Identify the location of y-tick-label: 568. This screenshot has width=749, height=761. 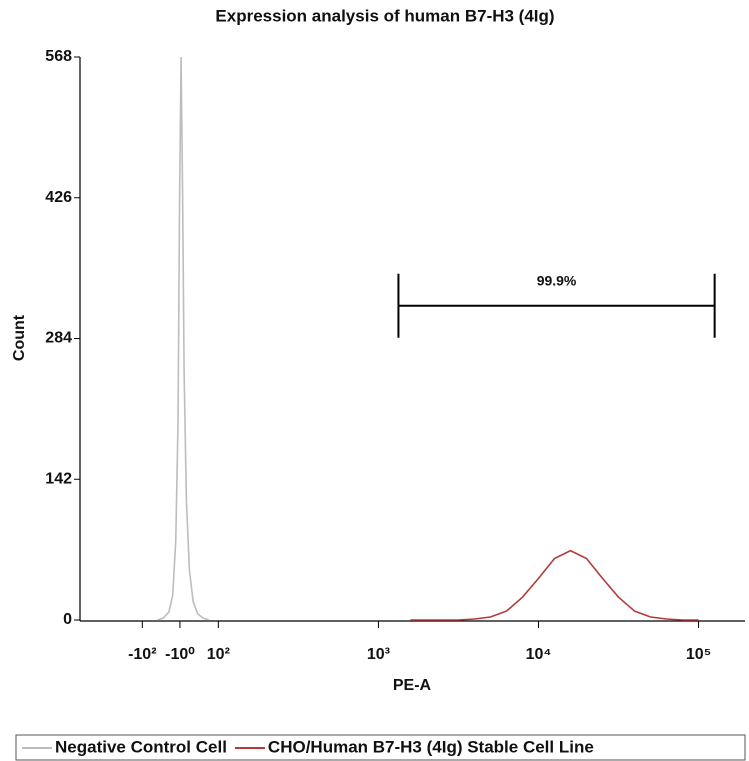
(58, 56).